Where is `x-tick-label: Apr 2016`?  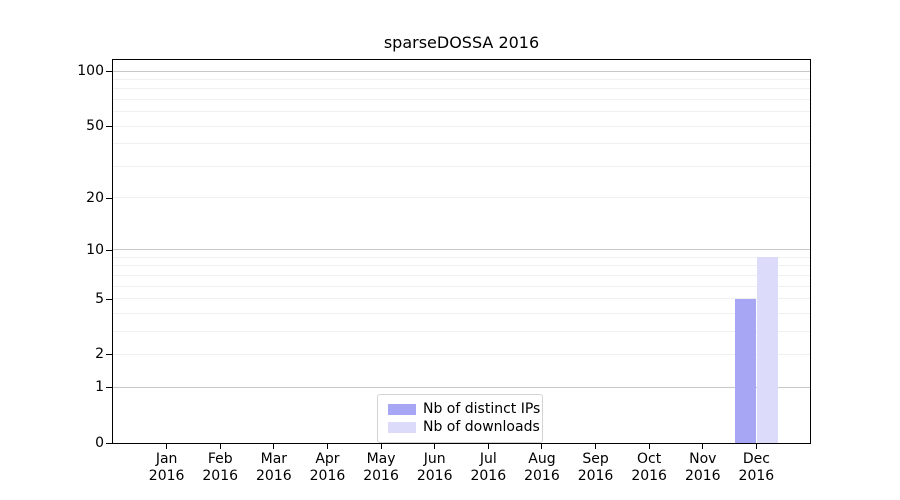
x-tick-label: Apr 2016 is located at coordinates (327, 467).